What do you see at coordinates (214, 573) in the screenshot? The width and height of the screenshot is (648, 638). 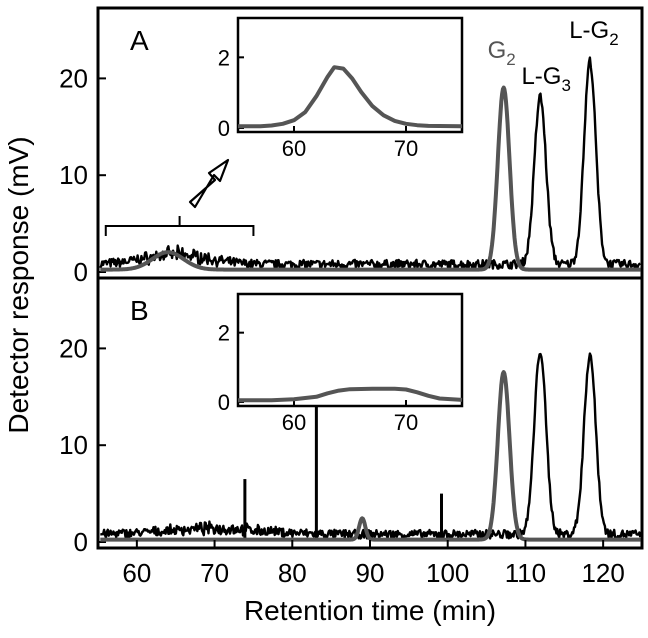 I see `x-tick-label: 70` at bounding box center [214, 573].